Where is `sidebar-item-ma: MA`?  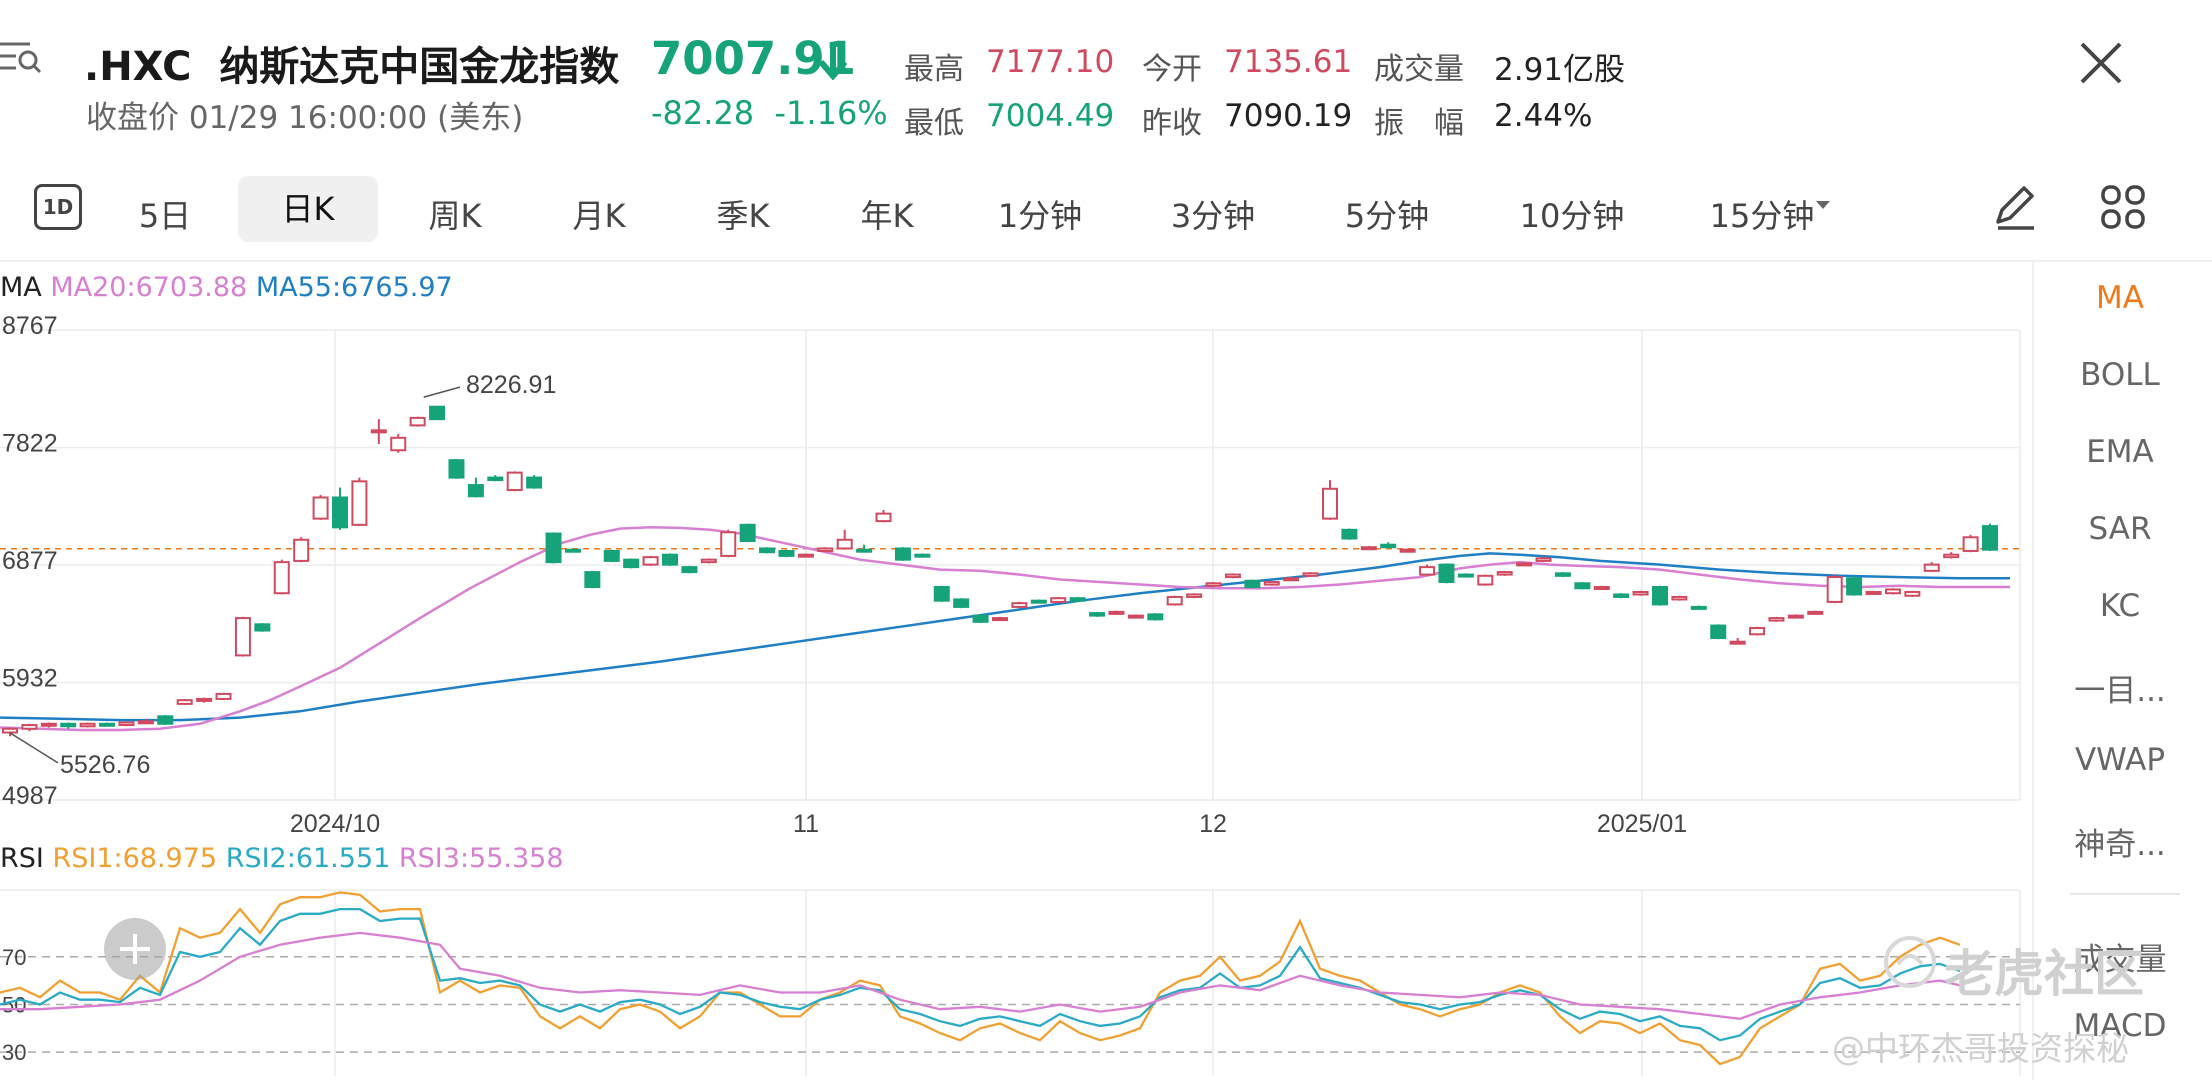 sidebar-item-ma: MA is located at coordinates (2120, 298).